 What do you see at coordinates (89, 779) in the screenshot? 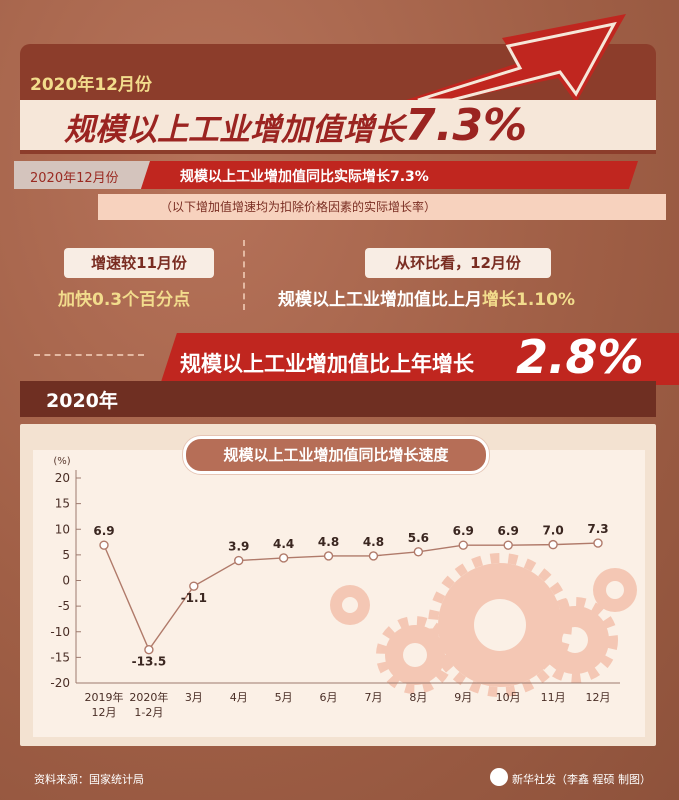
I see `footer-source: 资料来源：国家统计局` at bounding box center [89, 779].